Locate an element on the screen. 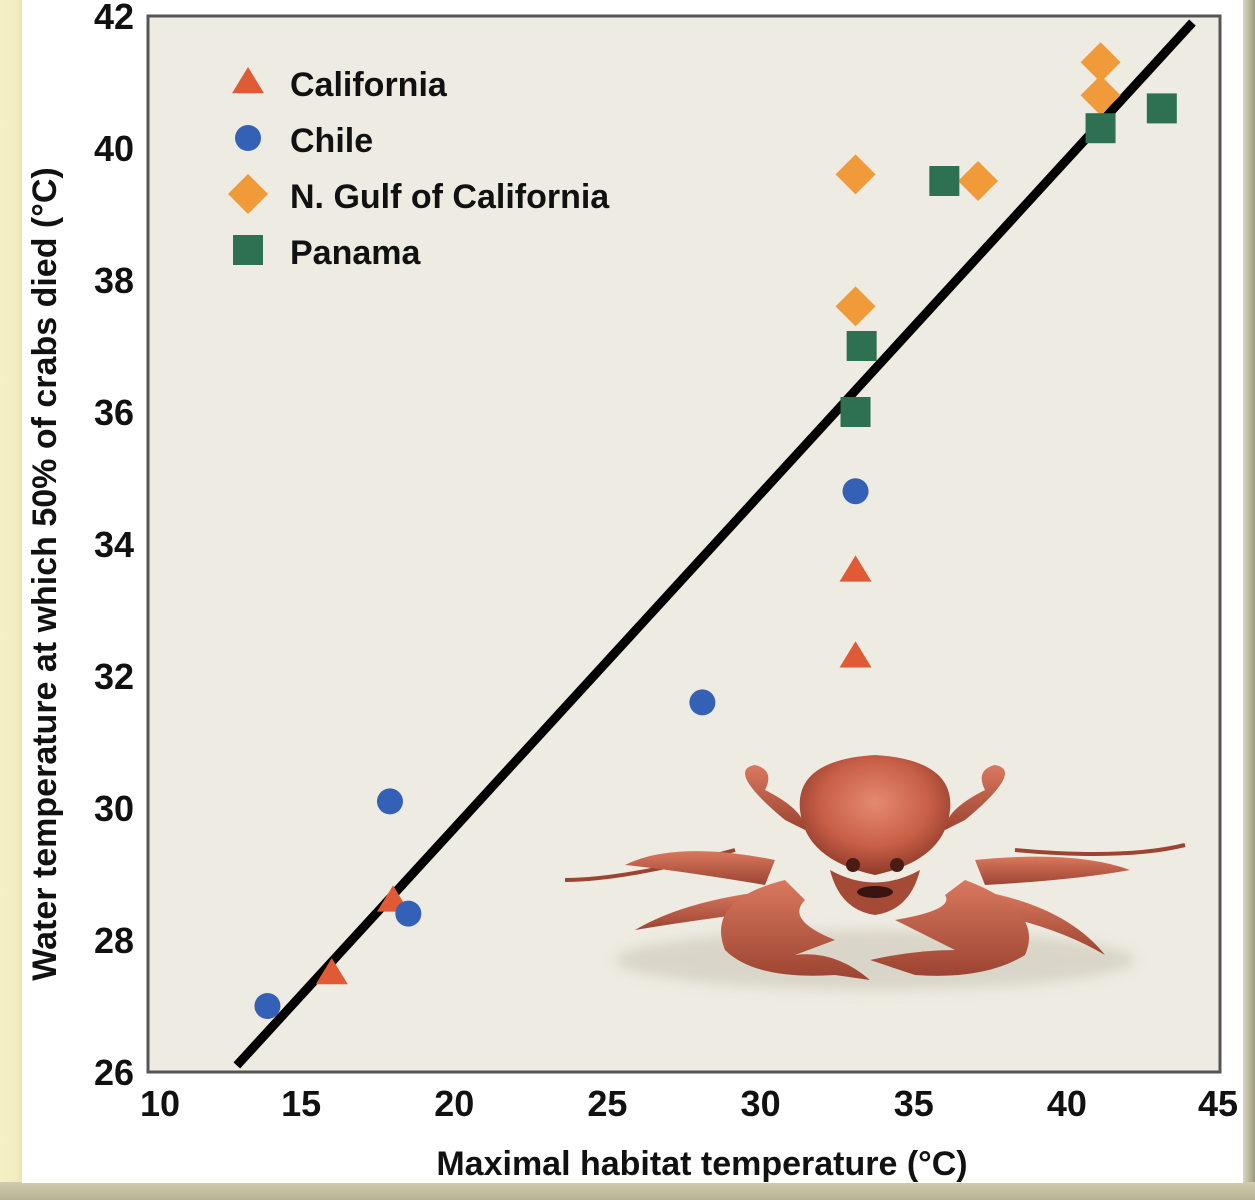 The height and width of the screenshot is (1200, 1255). page-right-shadow is located at coordinates (1249, 600).